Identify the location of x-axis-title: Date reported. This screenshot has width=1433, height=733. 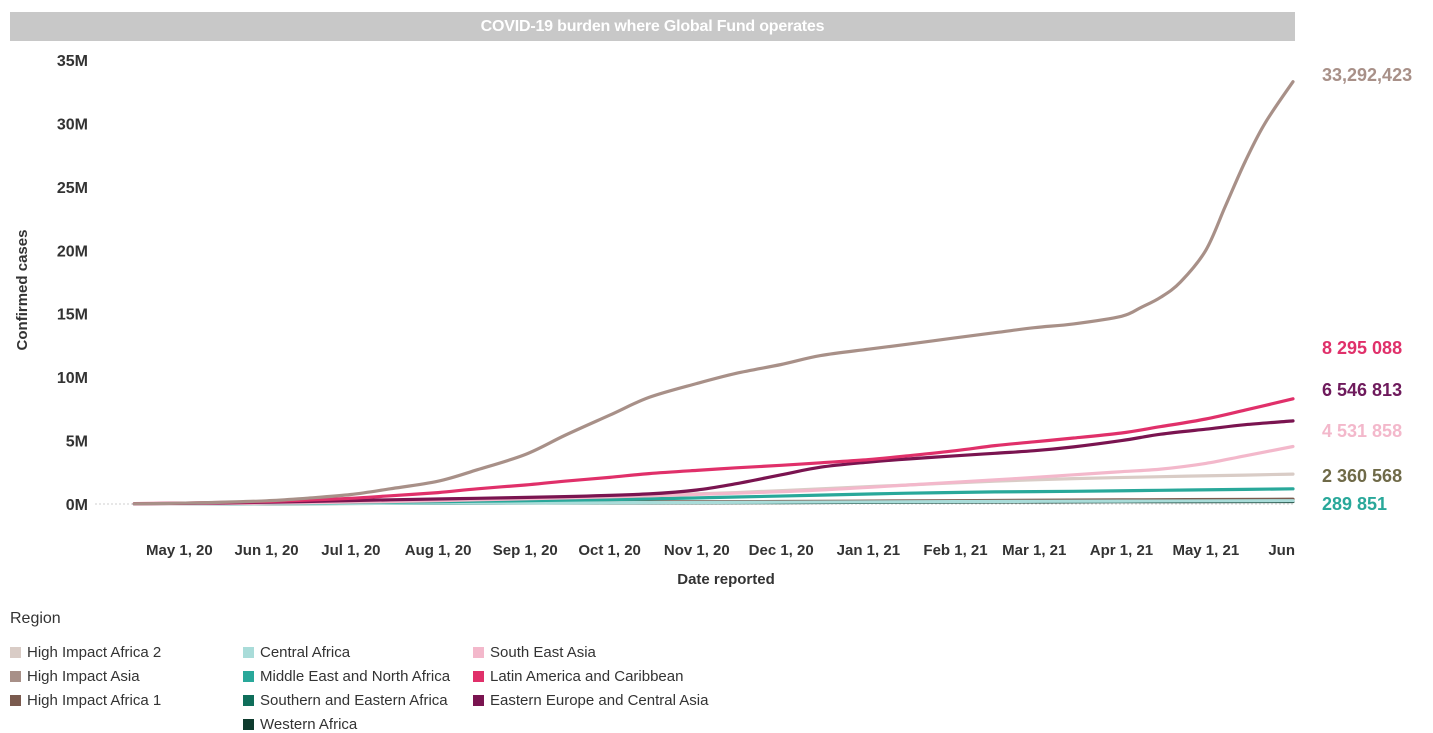
(726, 579).